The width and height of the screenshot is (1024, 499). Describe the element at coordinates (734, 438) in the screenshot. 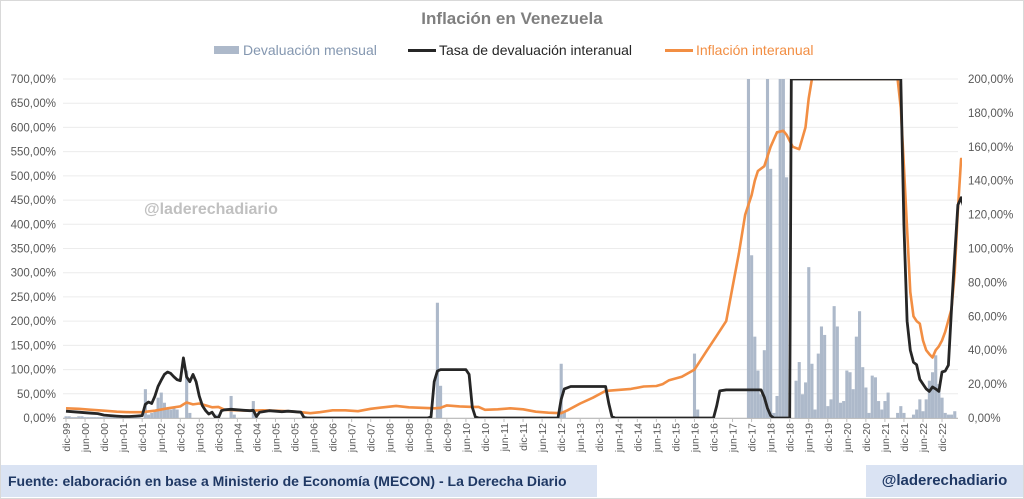

I see `x-tick-label: jun-17` at that location.